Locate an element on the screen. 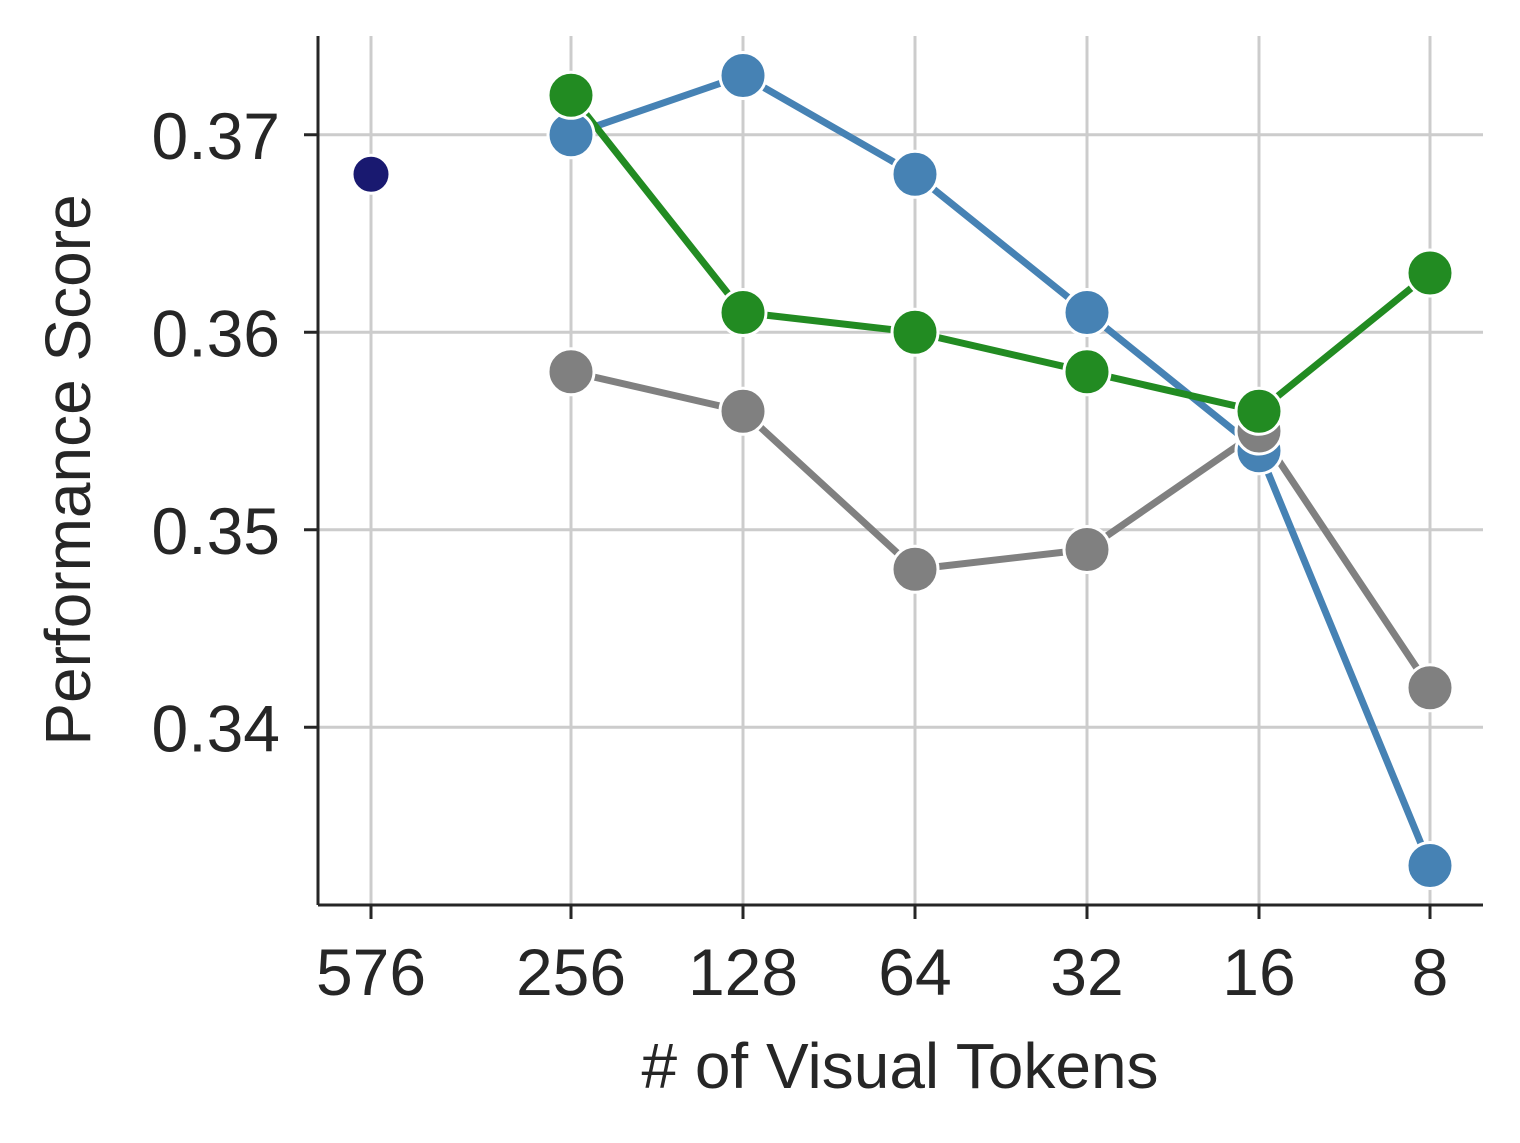 The height and width of the screenshot is (1143, 1520). y-tick-label: 0.34 is located at coordinates (216, 728).